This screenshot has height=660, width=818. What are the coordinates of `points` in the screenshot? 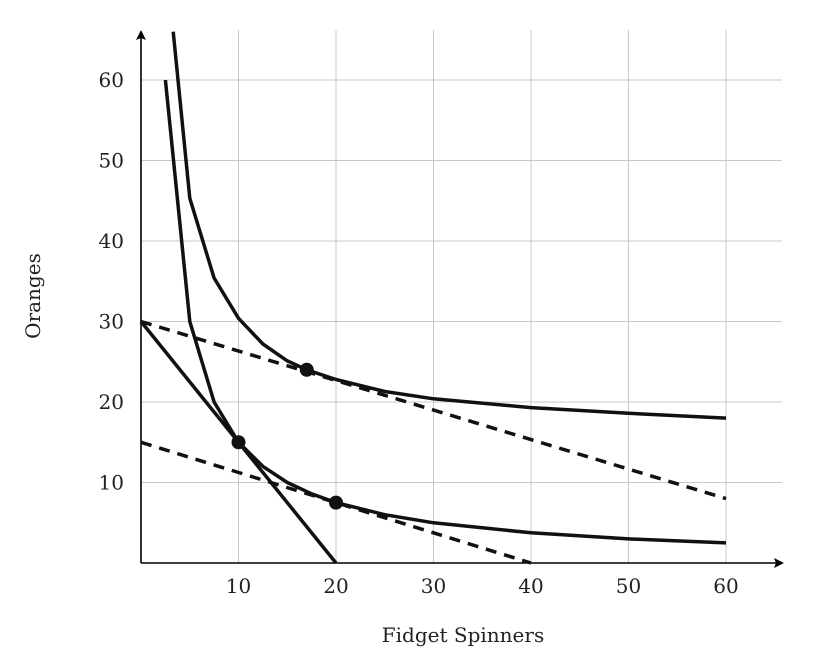 It's located at (287, 436).